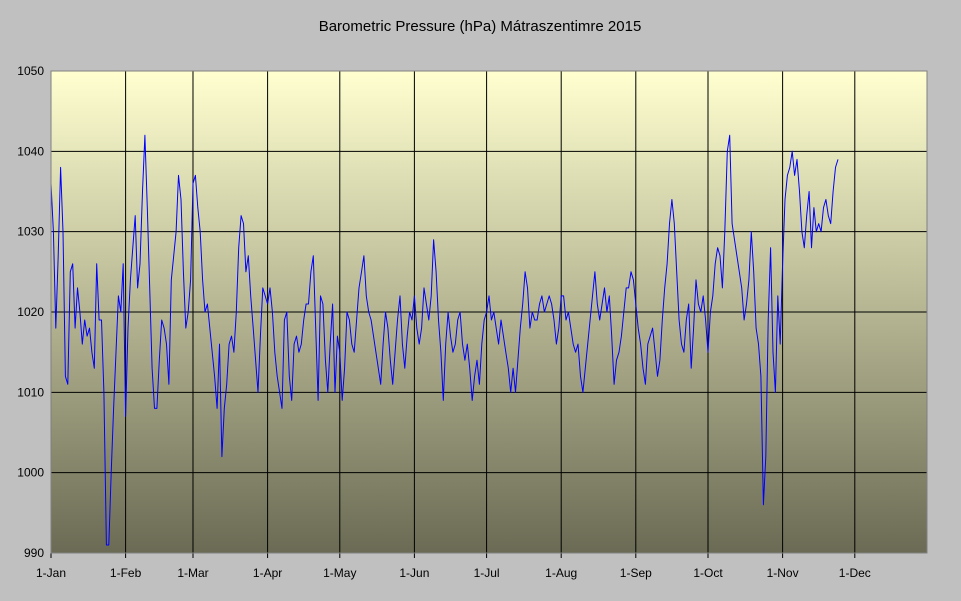 The width and height of the screenshot is (961, 601). What do you see at coordinates (30, 151) in the screenshot?
I see `y-tick-label: 1040` at bounding box center [30, 151].